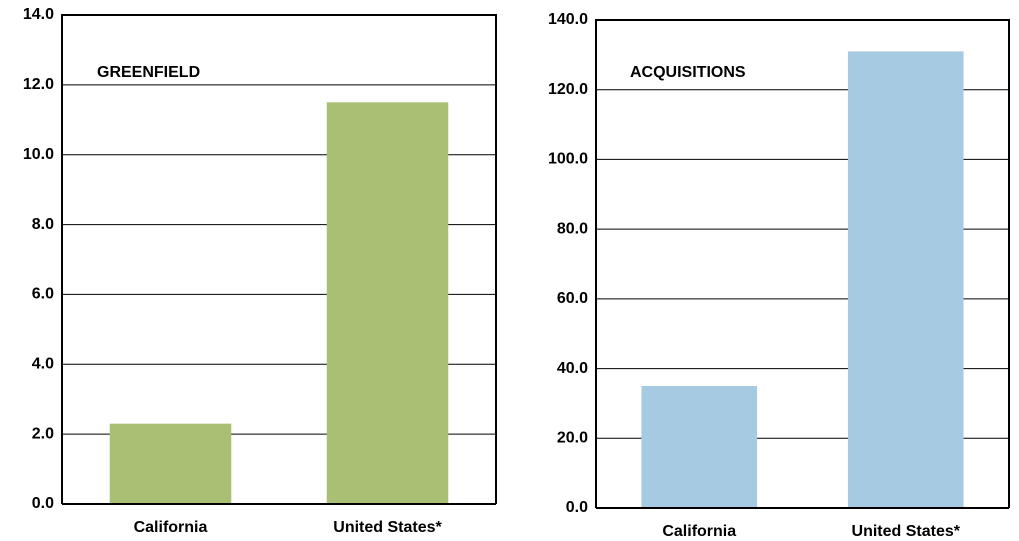 This screenshot has height=541, width=1019. What do you see at coordinates (38, 154) in the screenshot?
I see `y-tick-label: 10.0` at bounding box center [38, 154].